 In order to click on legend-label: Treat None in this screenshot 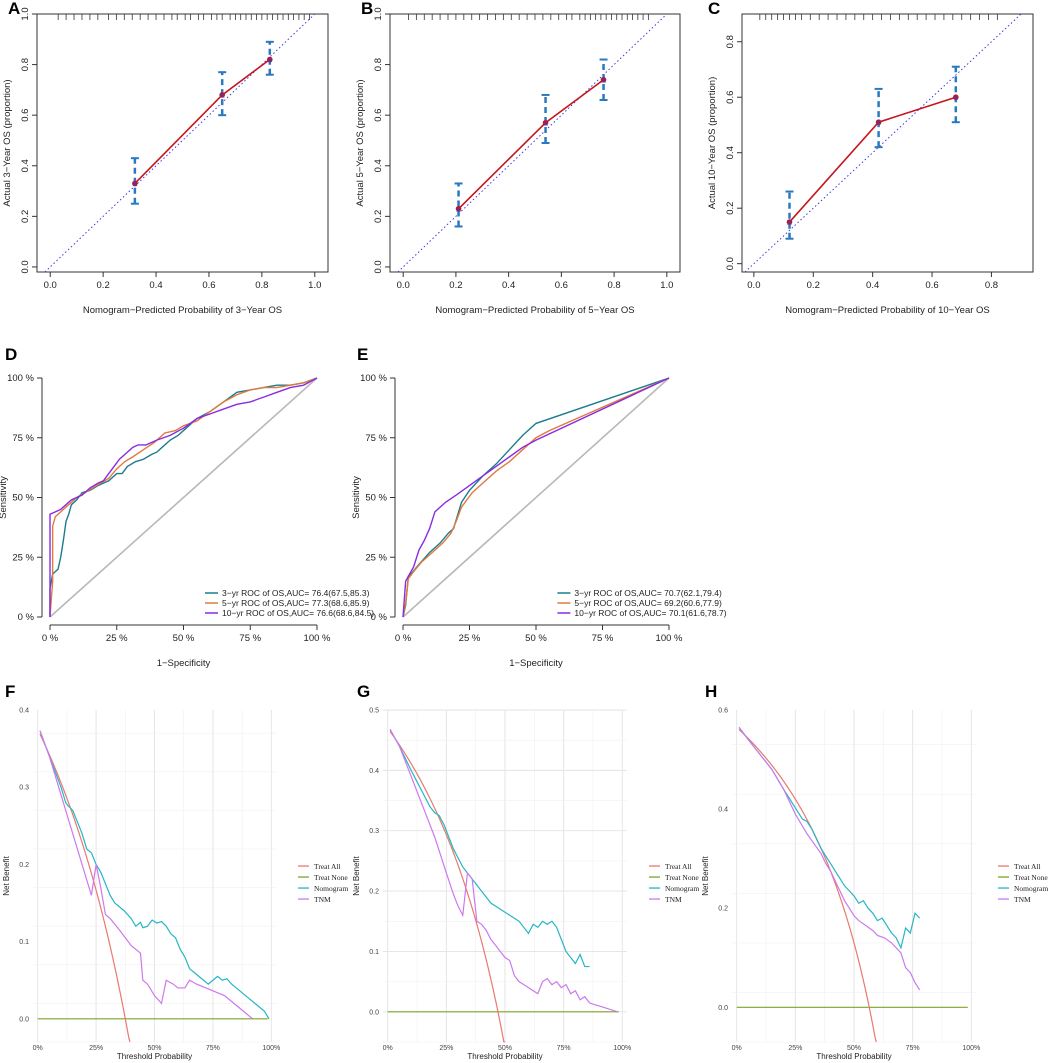, I will do `click(1031, 877)`.